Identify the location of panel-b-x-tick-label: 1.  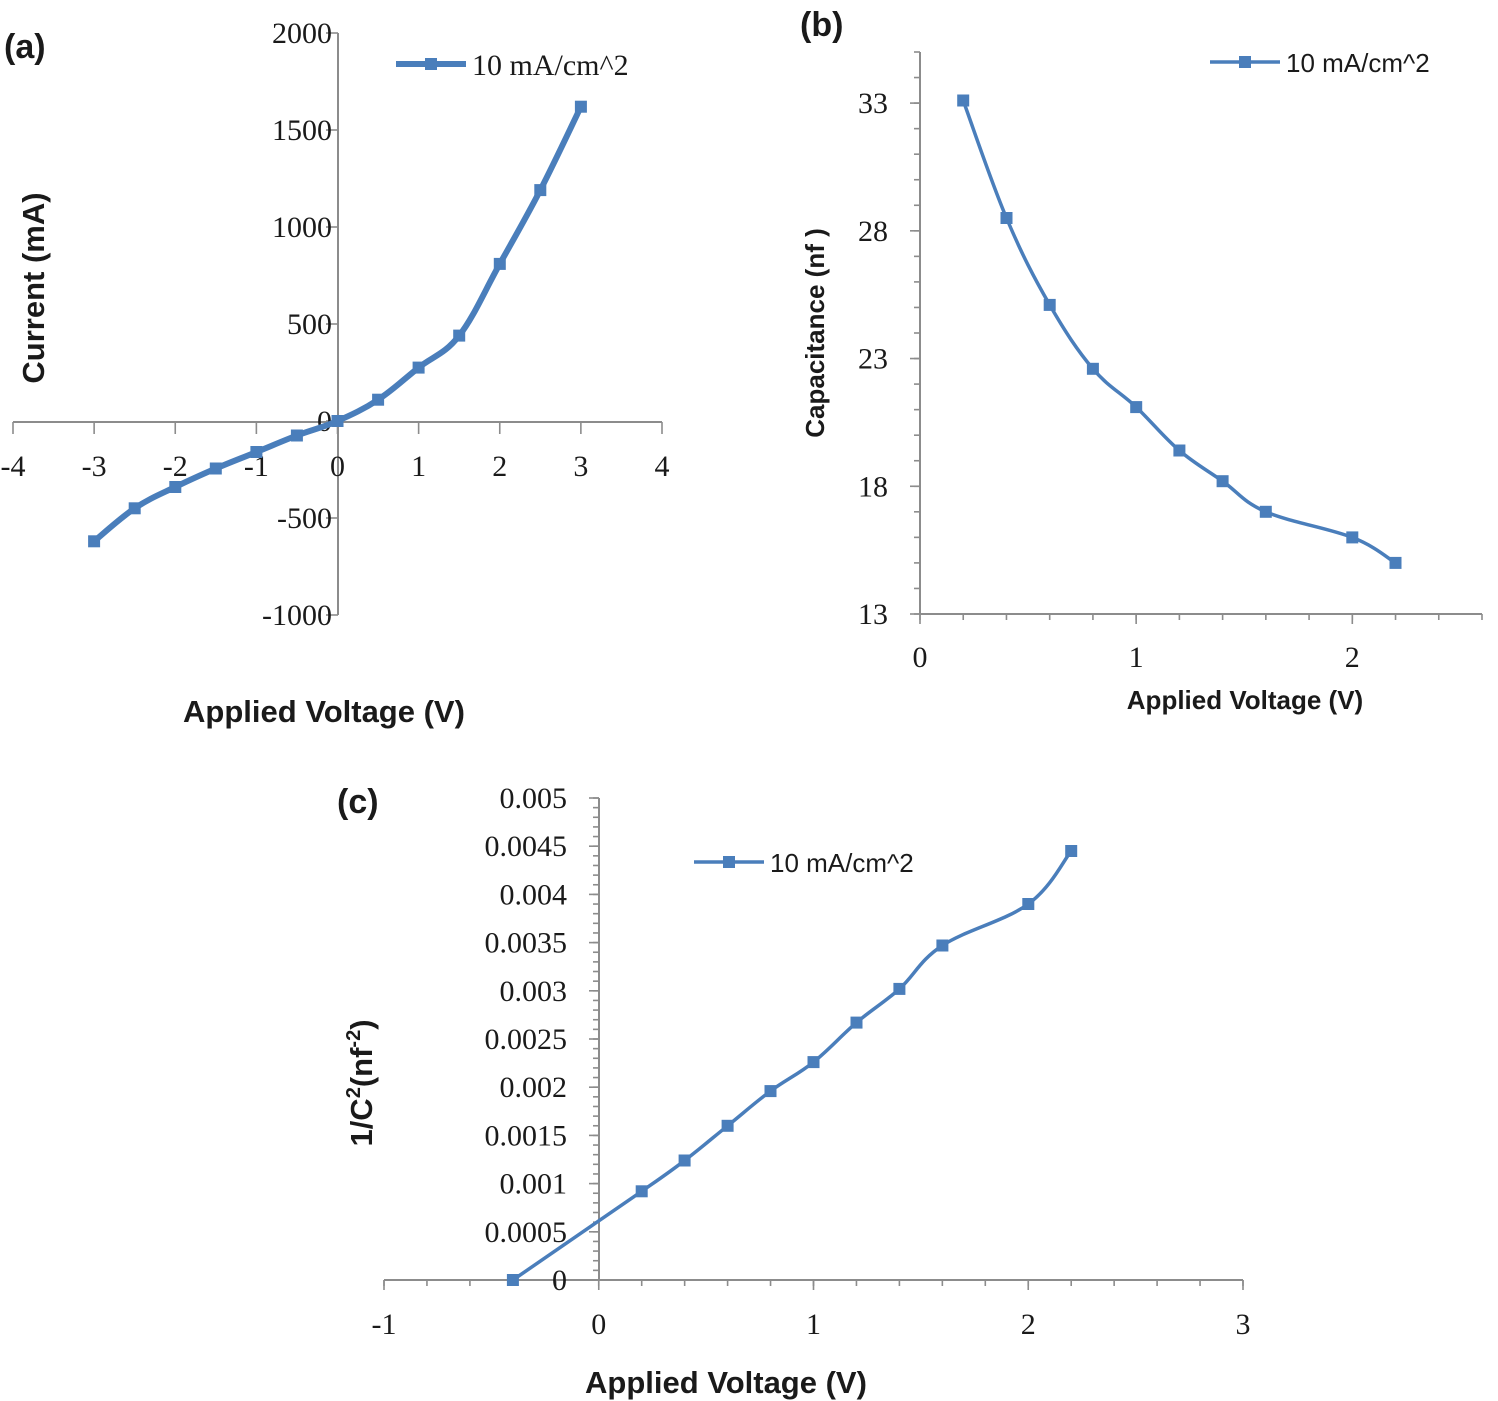
(1136, 657).